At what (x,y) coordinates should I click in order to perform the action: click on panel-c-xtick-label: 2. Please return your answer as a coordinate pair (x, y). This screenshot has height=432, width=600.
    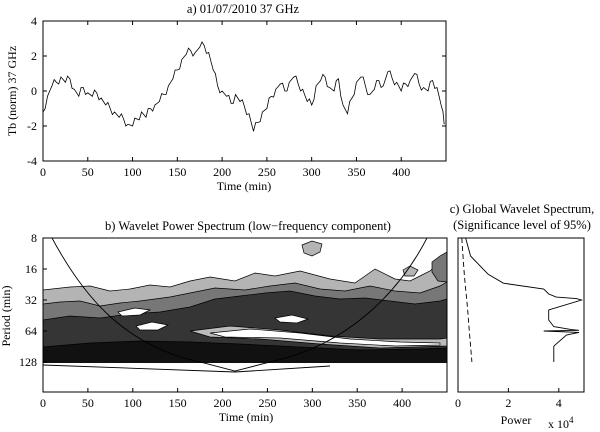
    Looking at the image, I should click on (508, 403).